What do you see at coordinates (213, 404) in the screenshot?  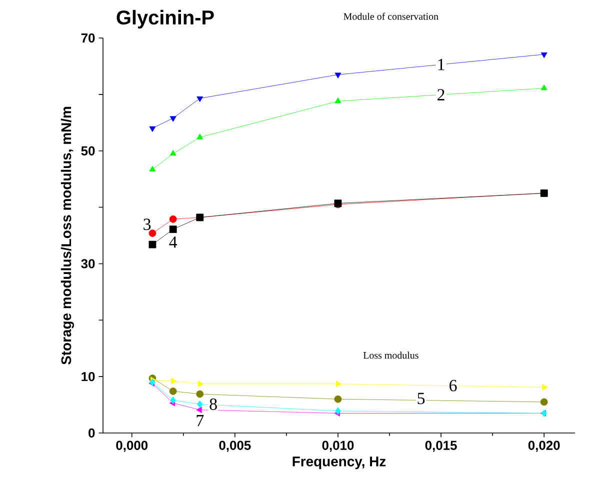 I see `series-label: 8` at bounding box center [213, 404].